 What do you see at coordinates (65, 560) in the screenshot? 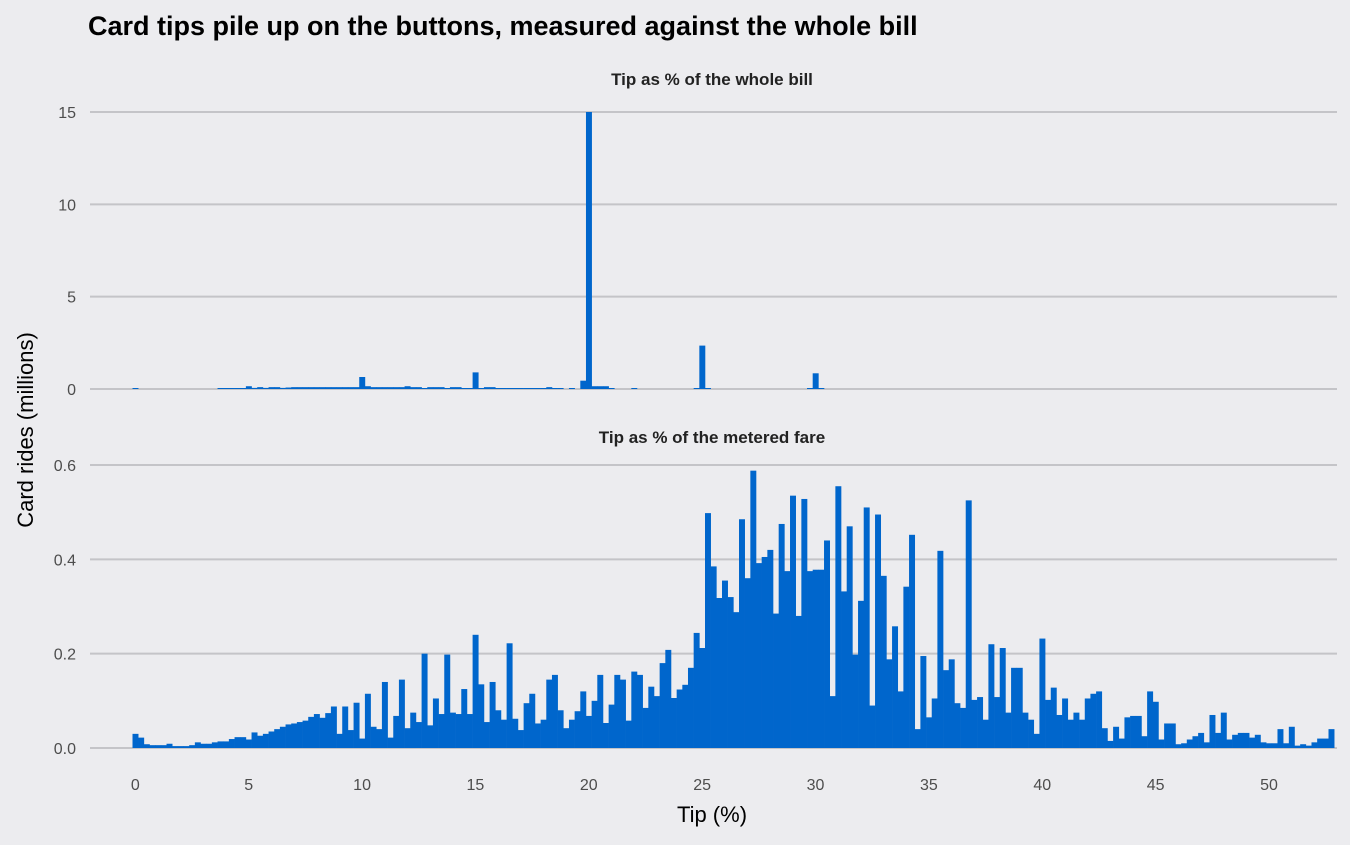
I see `y-tick-label: 0.4` at bounding box center [65, 560].